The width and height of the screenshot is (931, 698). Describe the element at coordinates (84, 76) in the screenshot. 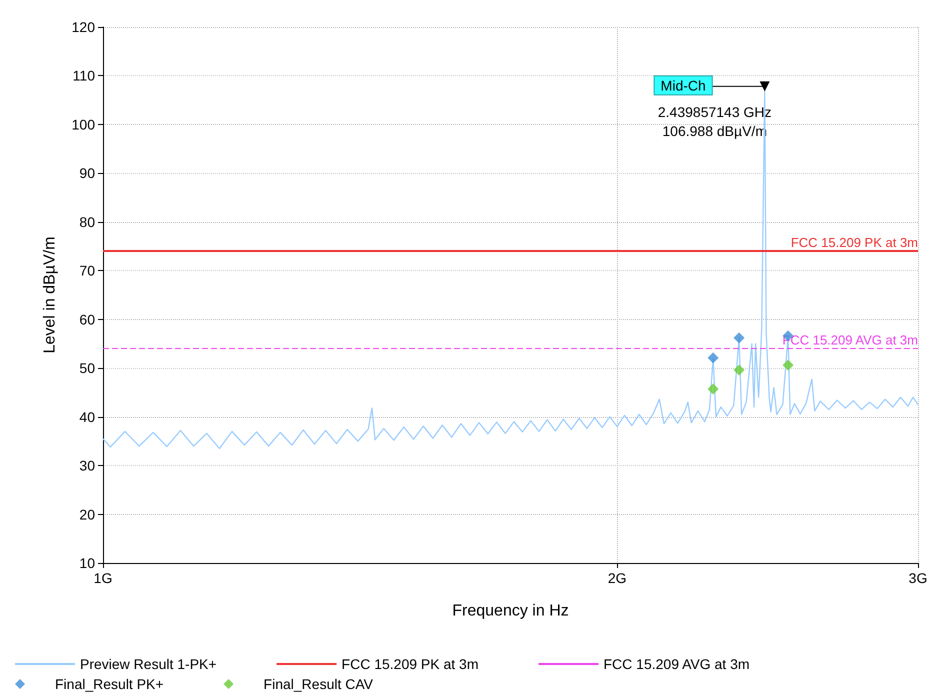

I see `y-tick-label: 110` at that location.